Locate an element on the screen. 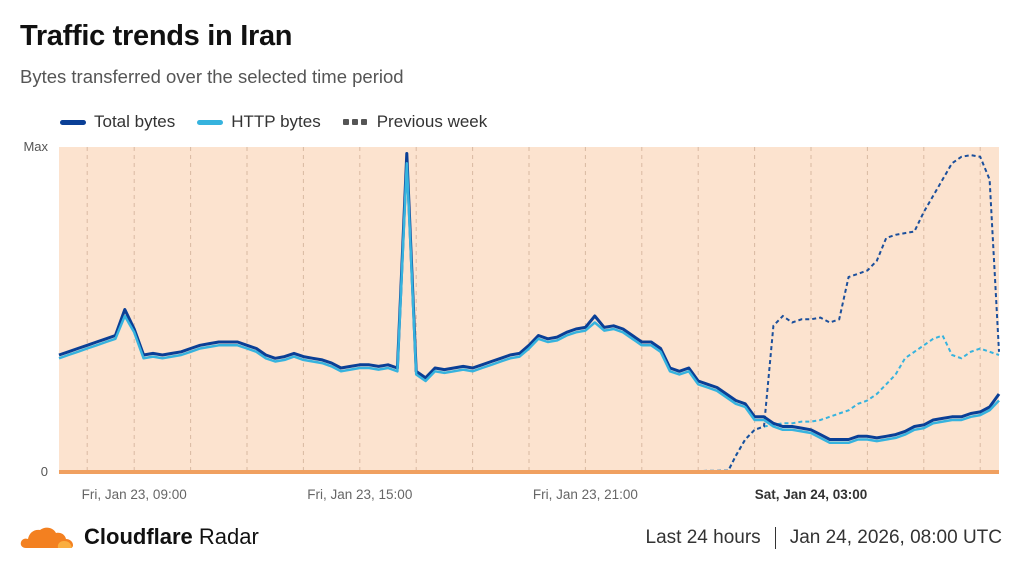 This screenshot has width=1024, height=572. legend-label-http: HTTP bytes is located at coordinates (276, 121).